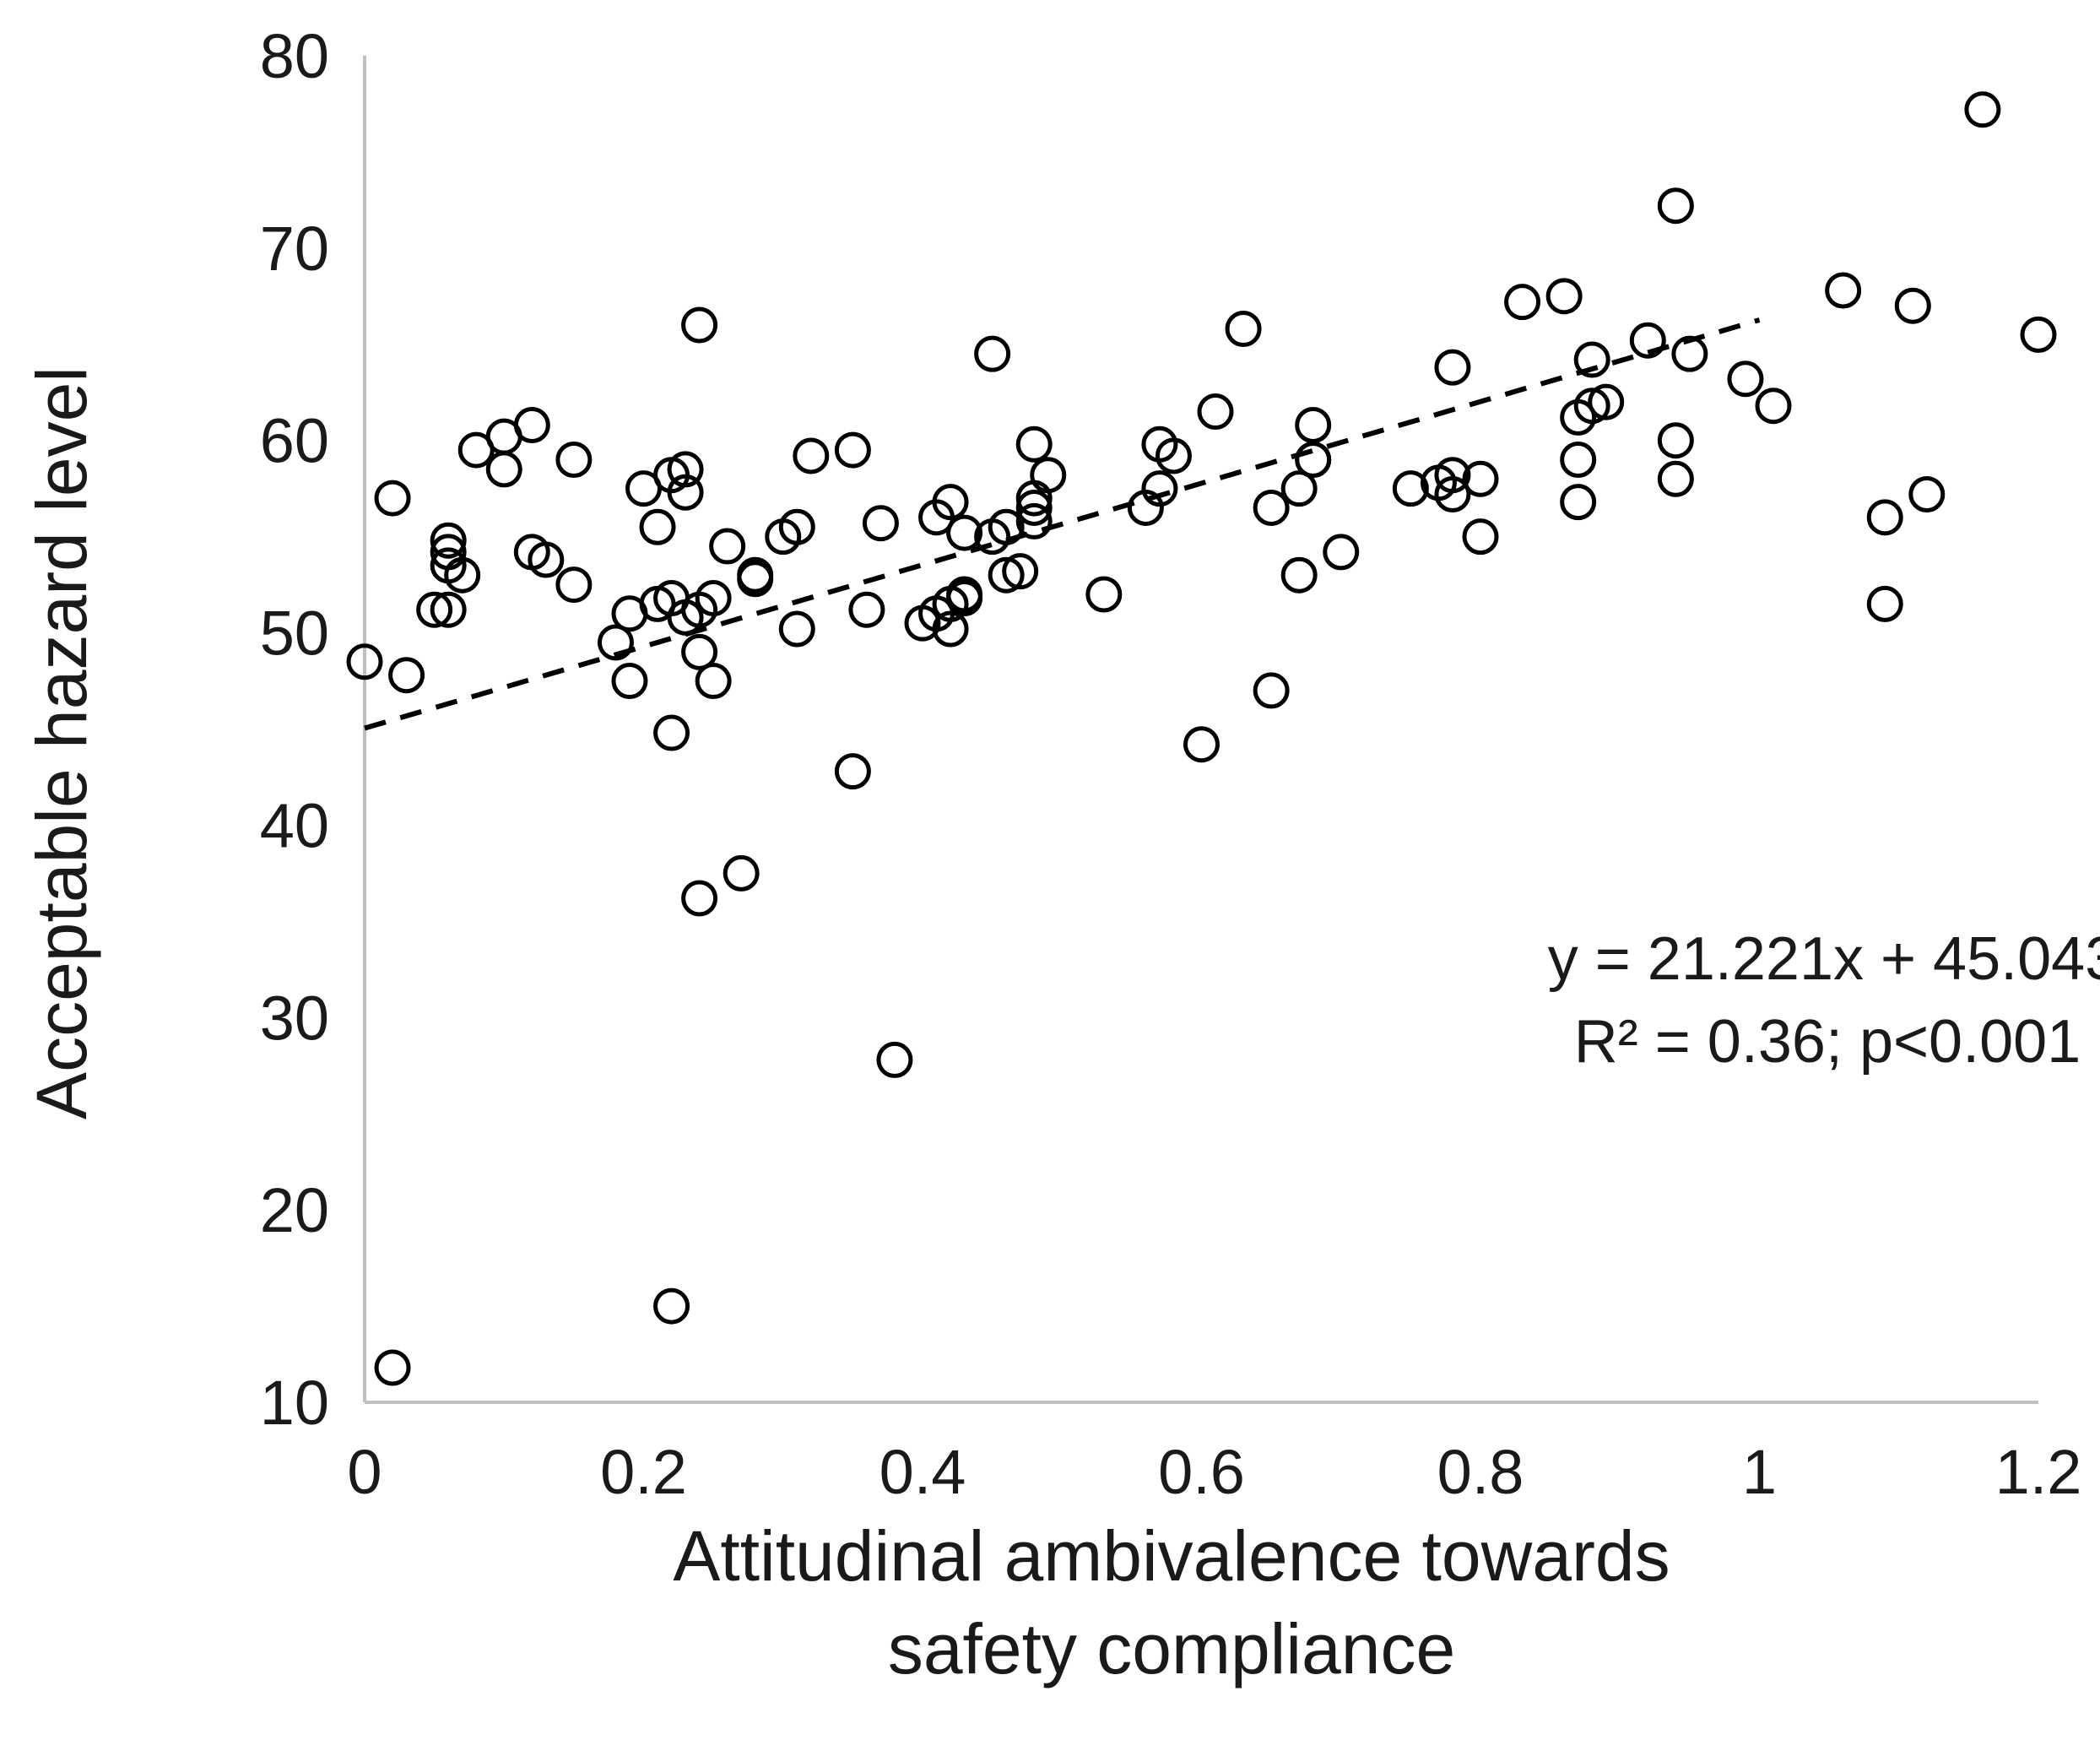  What do you see at coordinates (294, 56) in the screenshot?
I see `y-tick-label: 80` at bounding box center [294, 56].